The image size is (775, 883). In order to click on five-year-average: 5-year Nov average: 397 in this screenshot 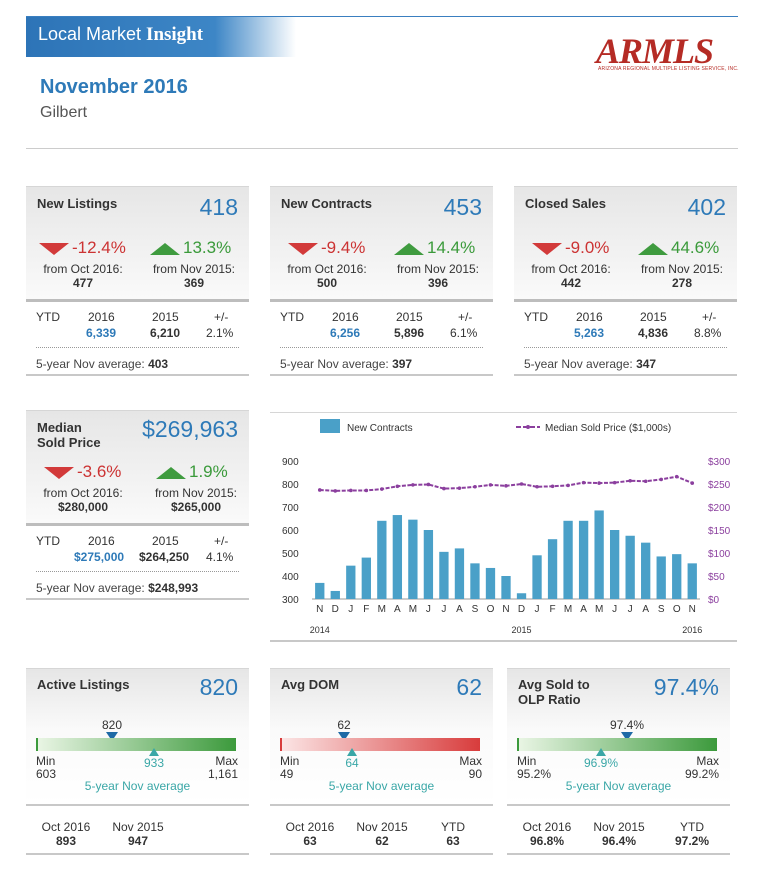, I will do `click(346, 364)`.